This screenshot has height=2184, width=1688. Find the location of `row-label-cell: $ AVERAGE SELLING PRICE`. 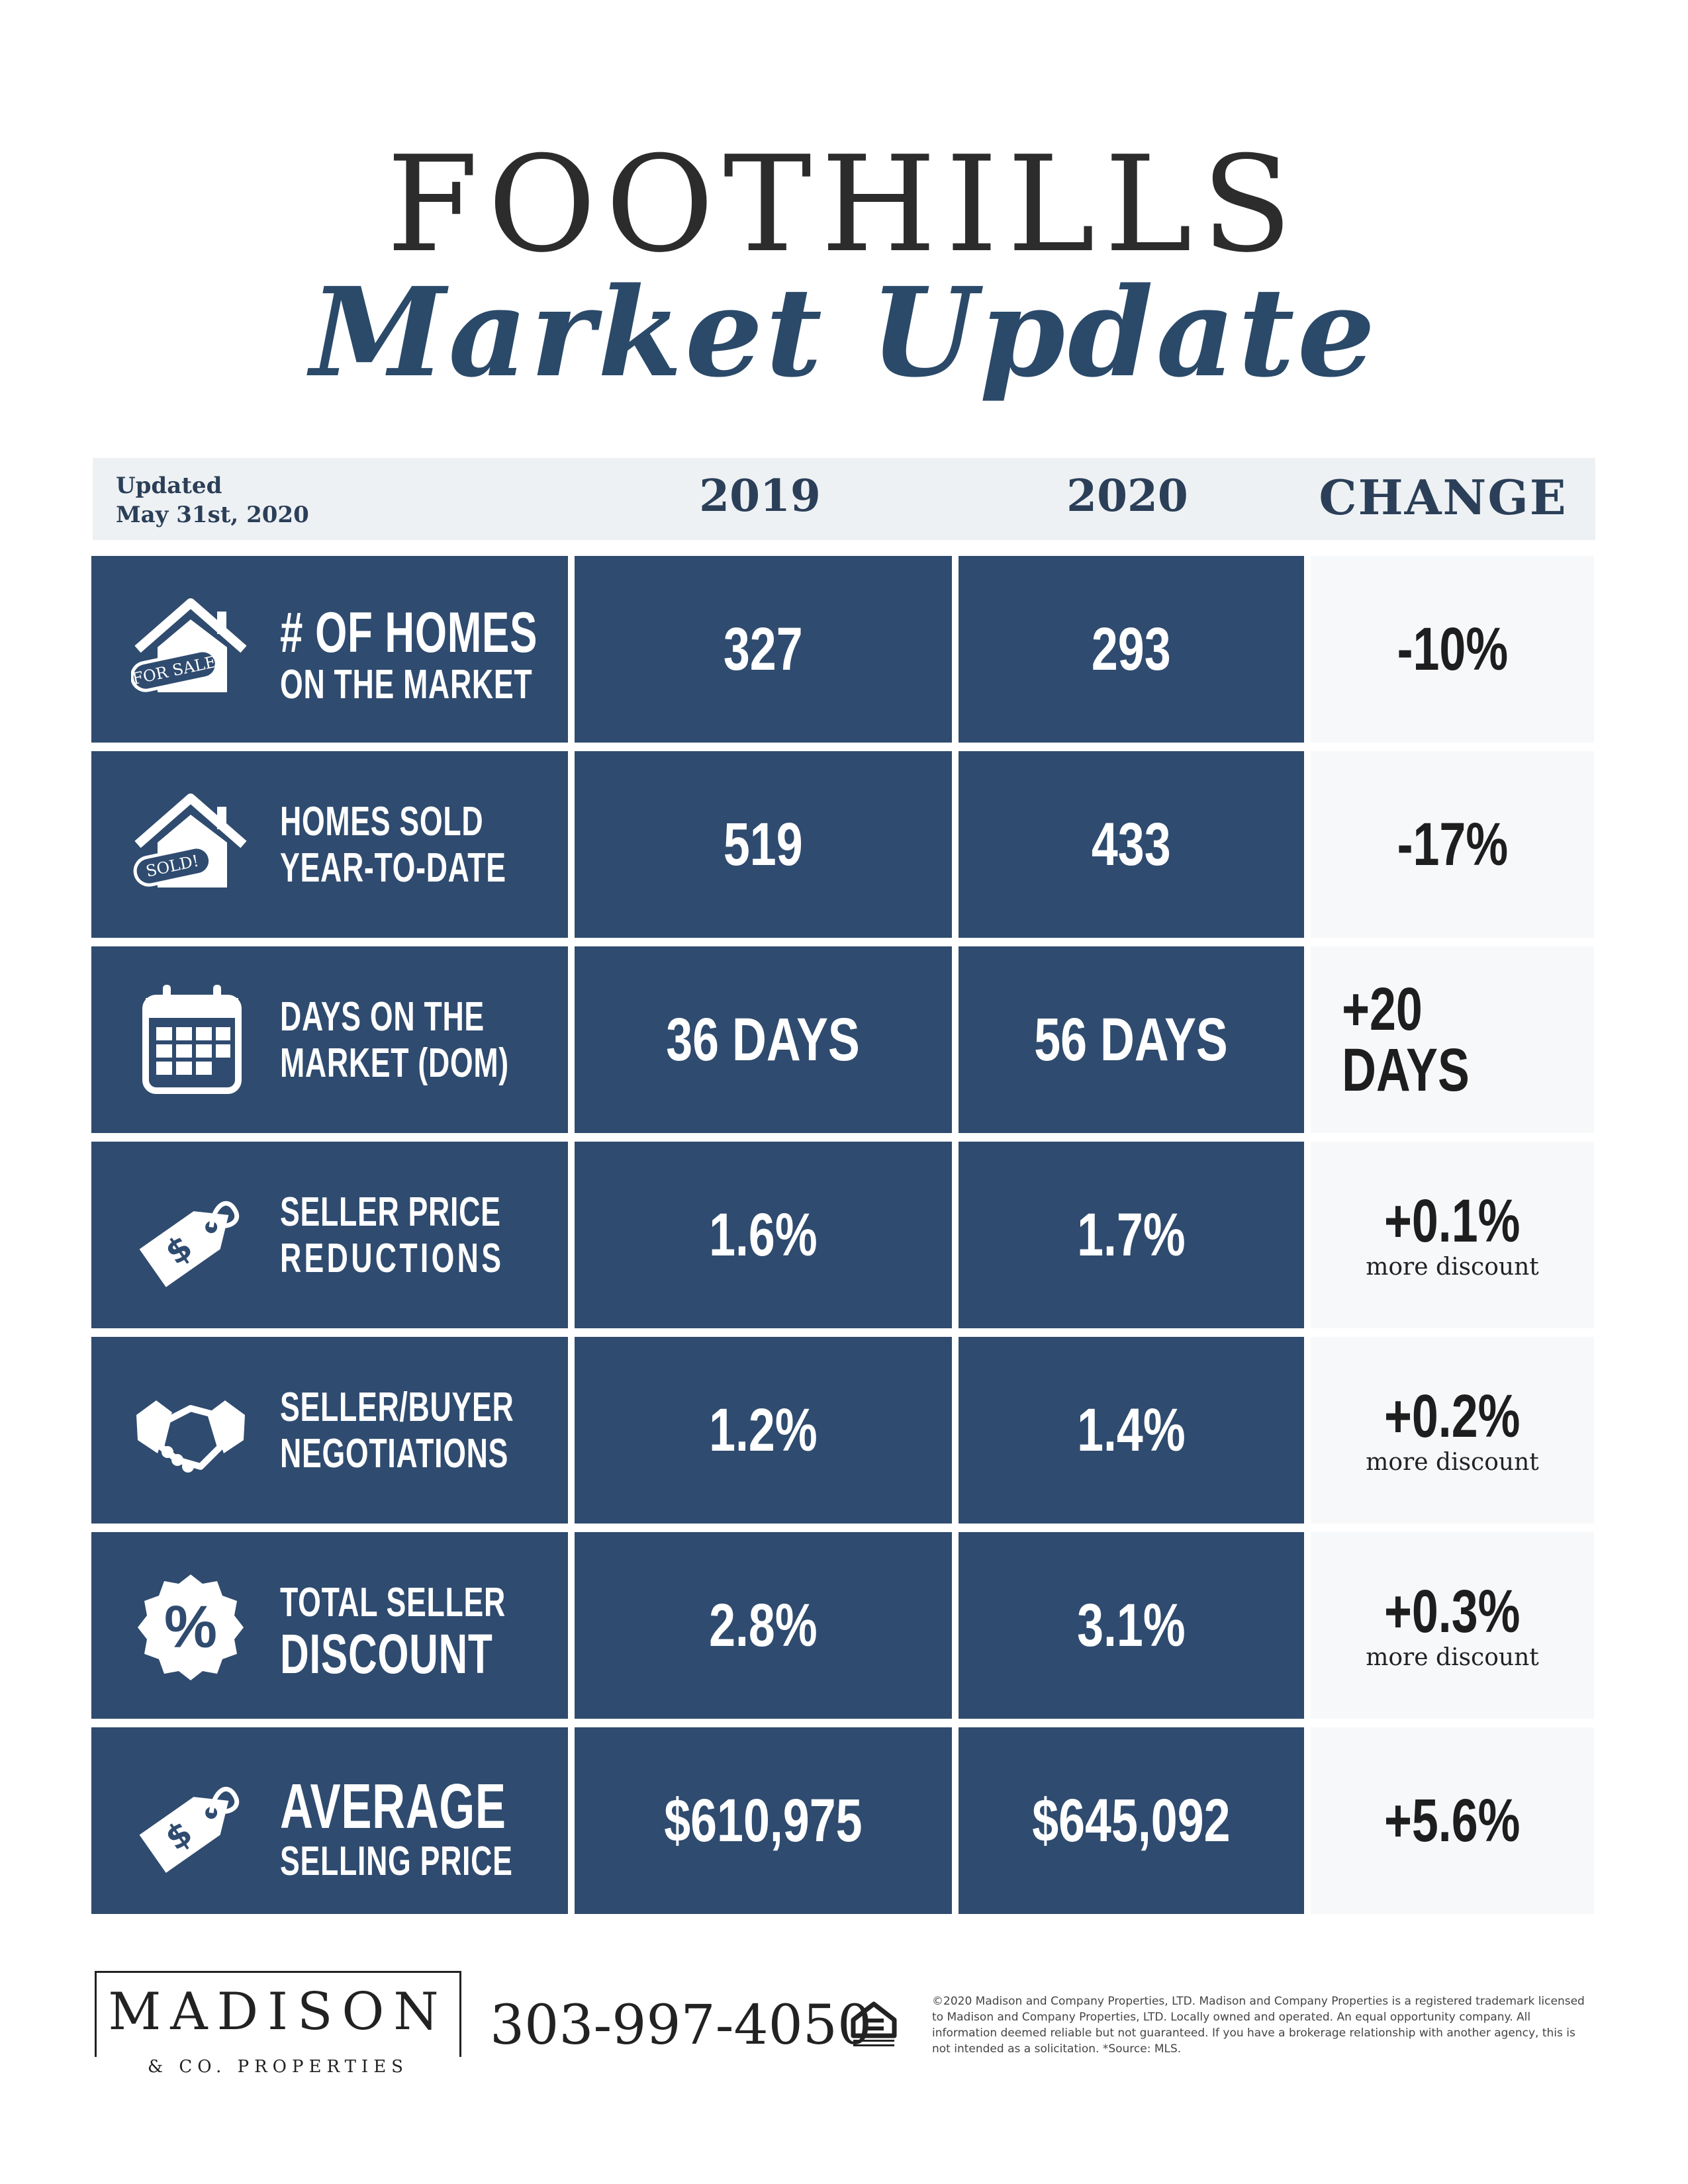

row-label-cell: $ AVERAGE SELLING PRICE is located at coordinates (329, 1820).